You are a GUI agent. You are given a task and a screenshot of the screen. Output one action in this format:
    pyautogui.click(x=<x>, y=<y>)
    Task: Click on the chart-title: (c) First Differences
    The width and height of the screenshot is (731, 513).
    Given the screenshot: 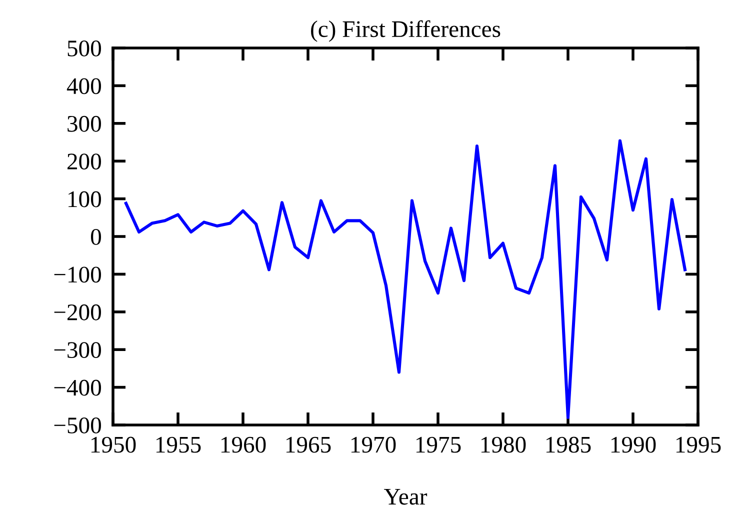 What is the action you would take?
    pyautogui.click(x=405, y=31)
    